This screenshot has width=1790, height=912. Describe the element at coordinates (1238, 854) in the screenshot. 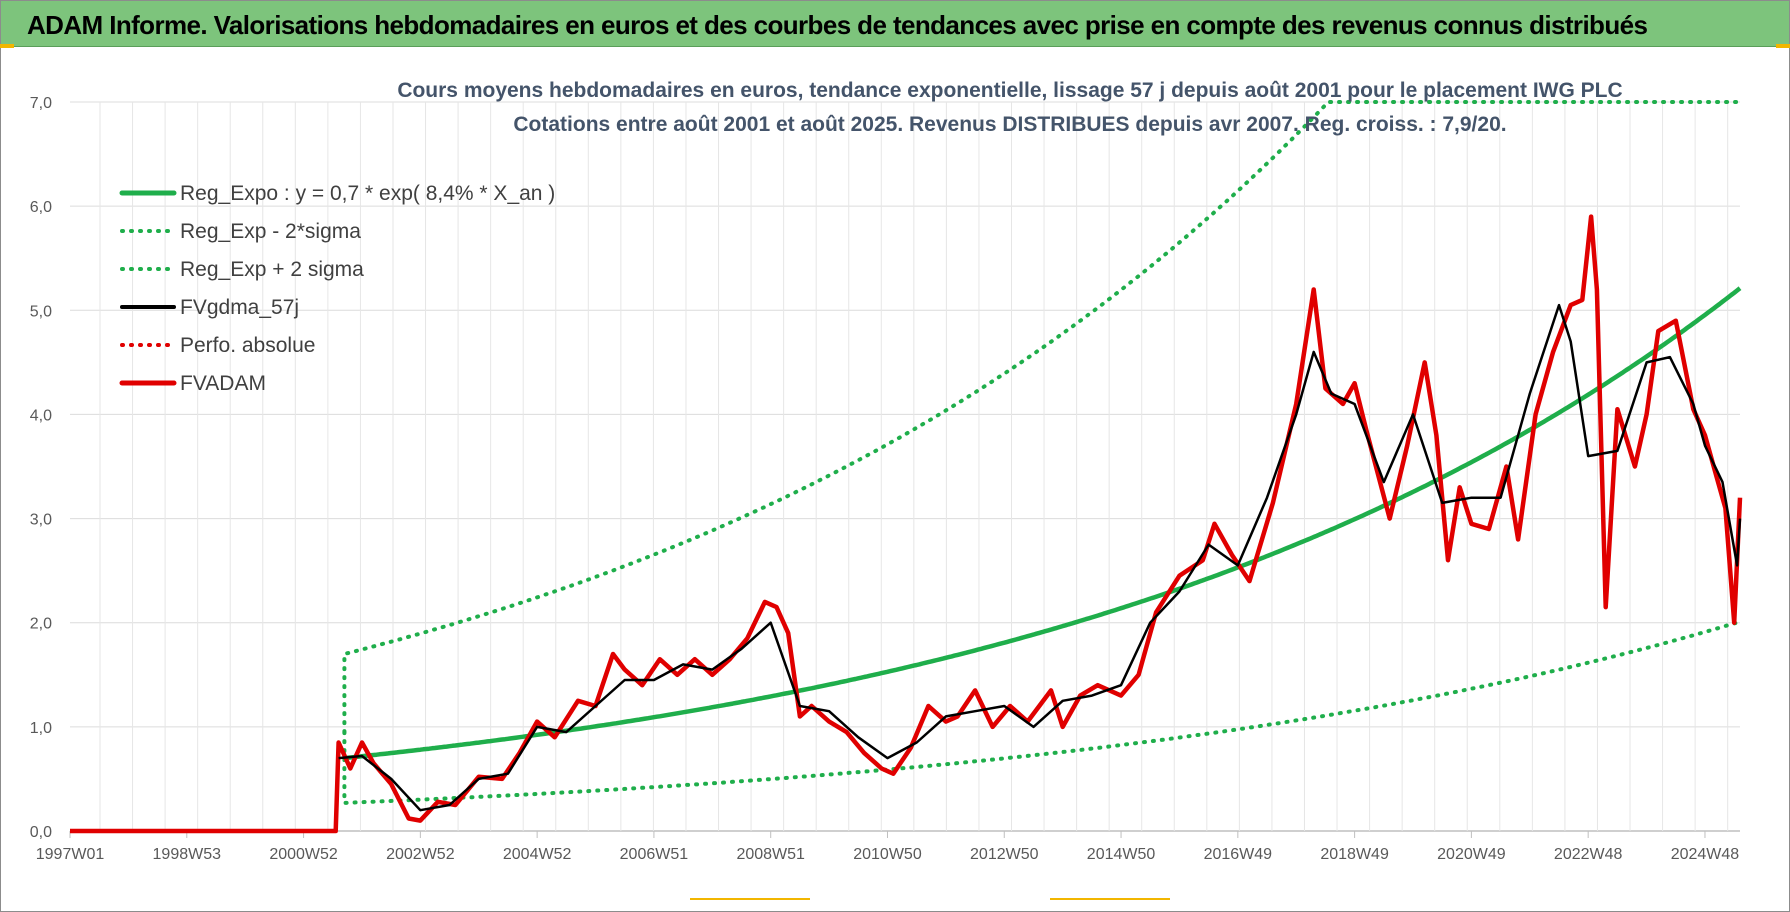

I see `x-tick-label: 2016W49` at that location.